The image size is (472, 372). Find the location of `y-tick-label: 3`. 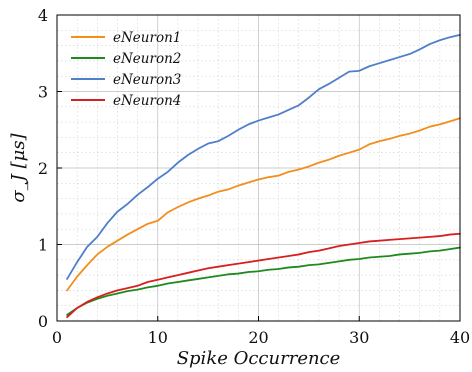

y-tick-label: 3 is located at coordinates (43, 92).